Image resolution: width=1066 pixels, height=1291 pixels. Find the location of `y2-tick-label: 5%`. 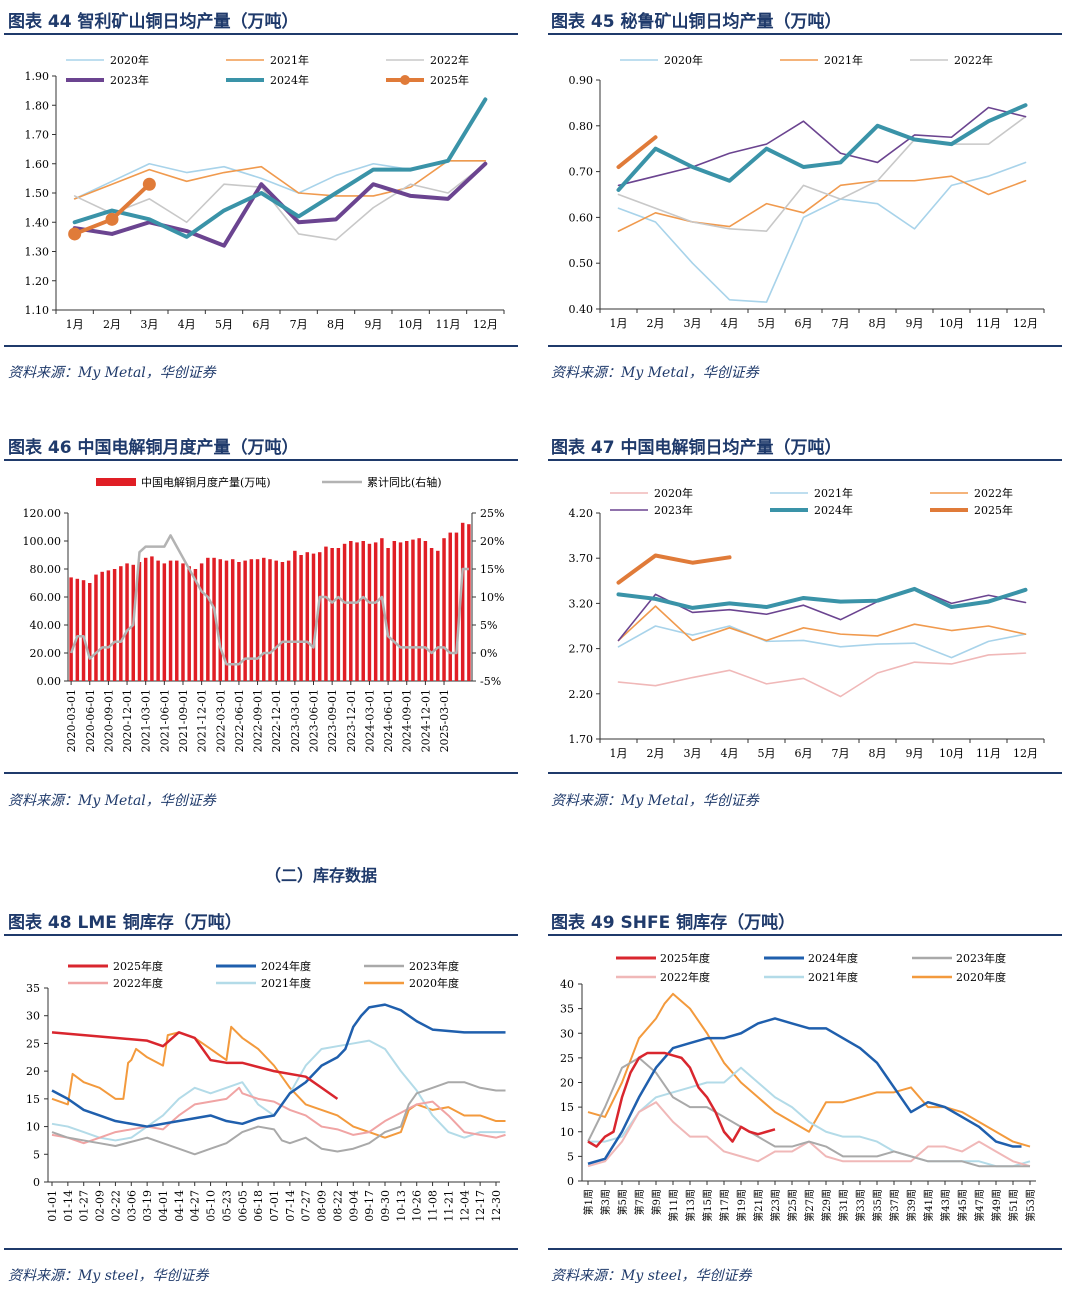

y2-tick-label: 5% is located at coordinates (488, 625).